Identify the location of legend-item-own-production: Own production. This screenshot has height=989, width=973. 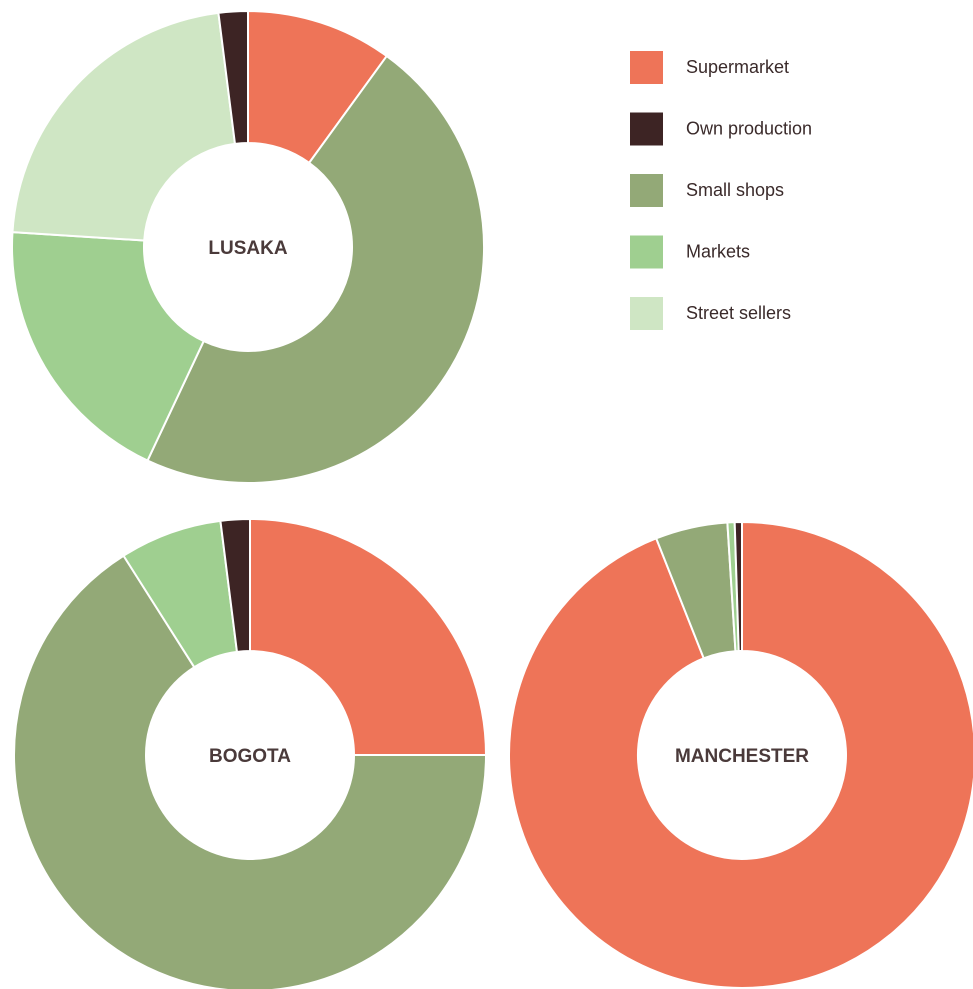
(721, 129).